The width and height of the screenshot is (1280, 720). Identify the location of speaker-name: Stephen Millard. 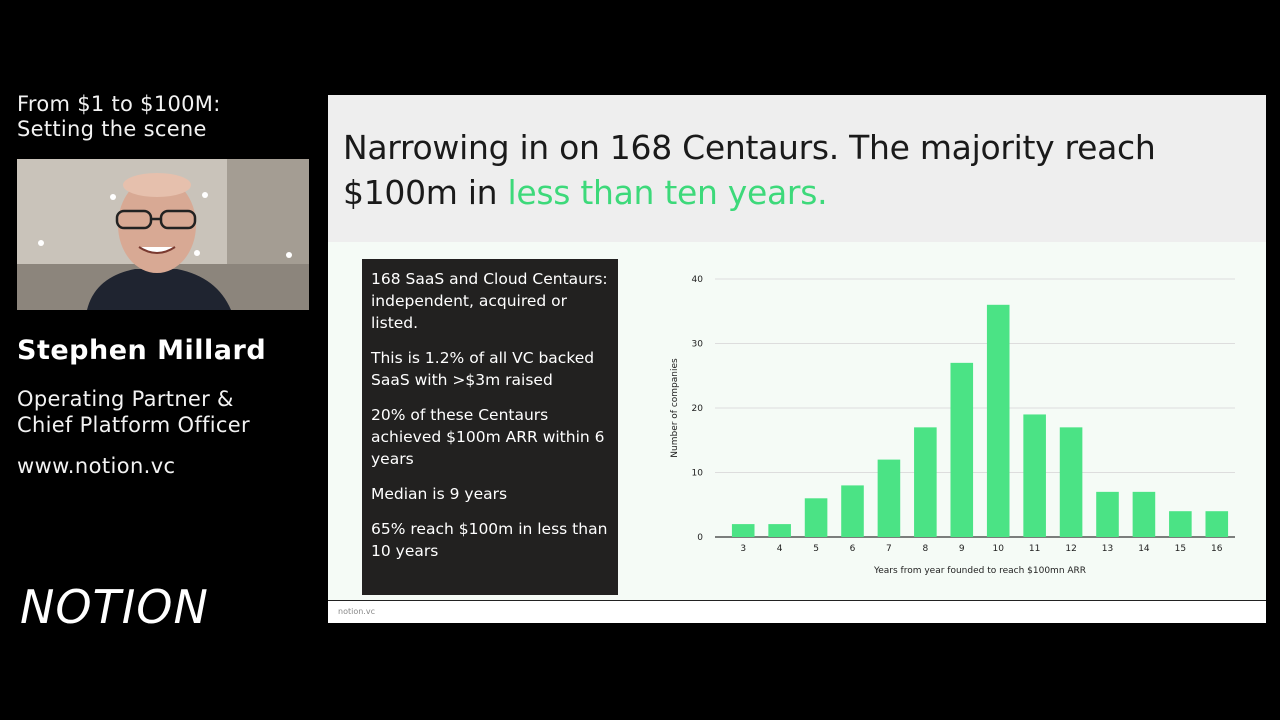
(142, 350).